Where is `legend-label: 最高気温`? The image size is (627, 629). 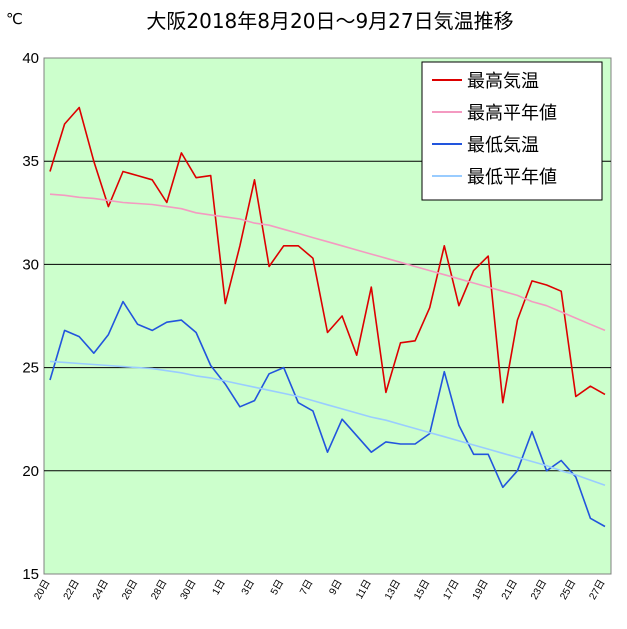 legend-label: 最高気温 is located at coordinates (503, 81).